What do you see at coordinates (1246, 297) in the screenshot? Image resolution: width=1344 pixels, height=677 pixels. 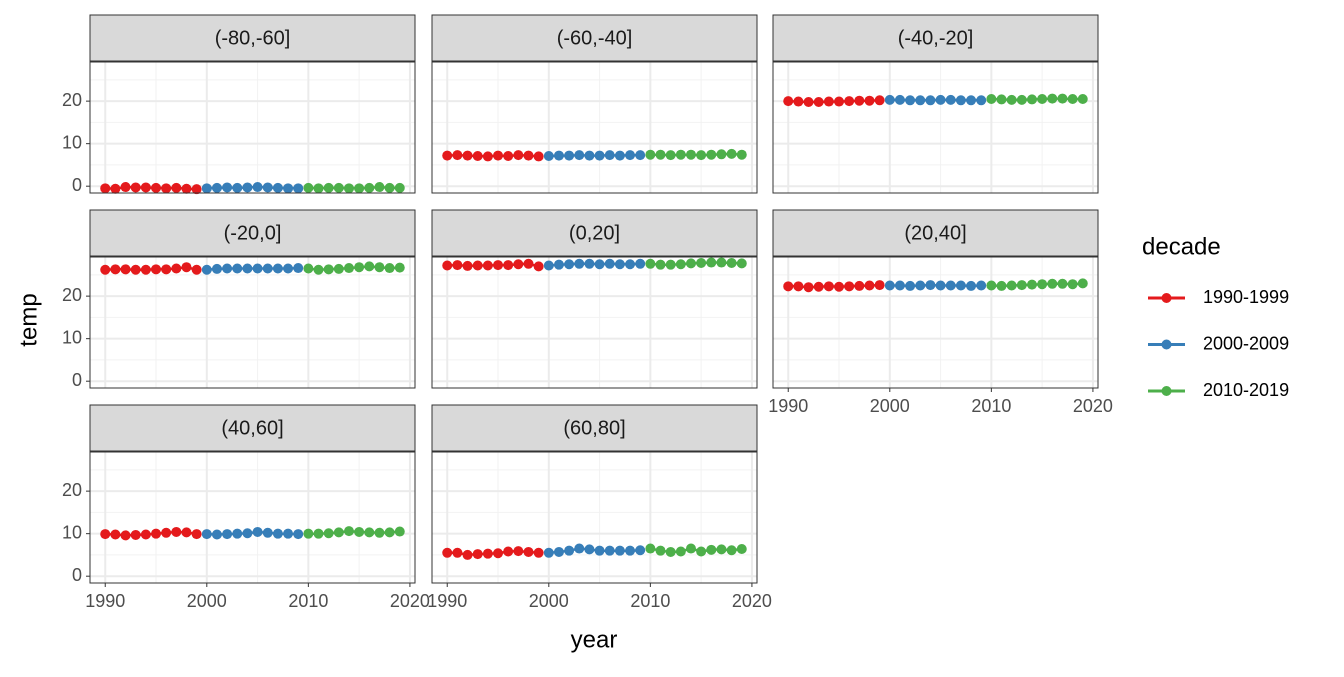 I see `legend-label: 1990-1999` at bounding box center [1246, 297].